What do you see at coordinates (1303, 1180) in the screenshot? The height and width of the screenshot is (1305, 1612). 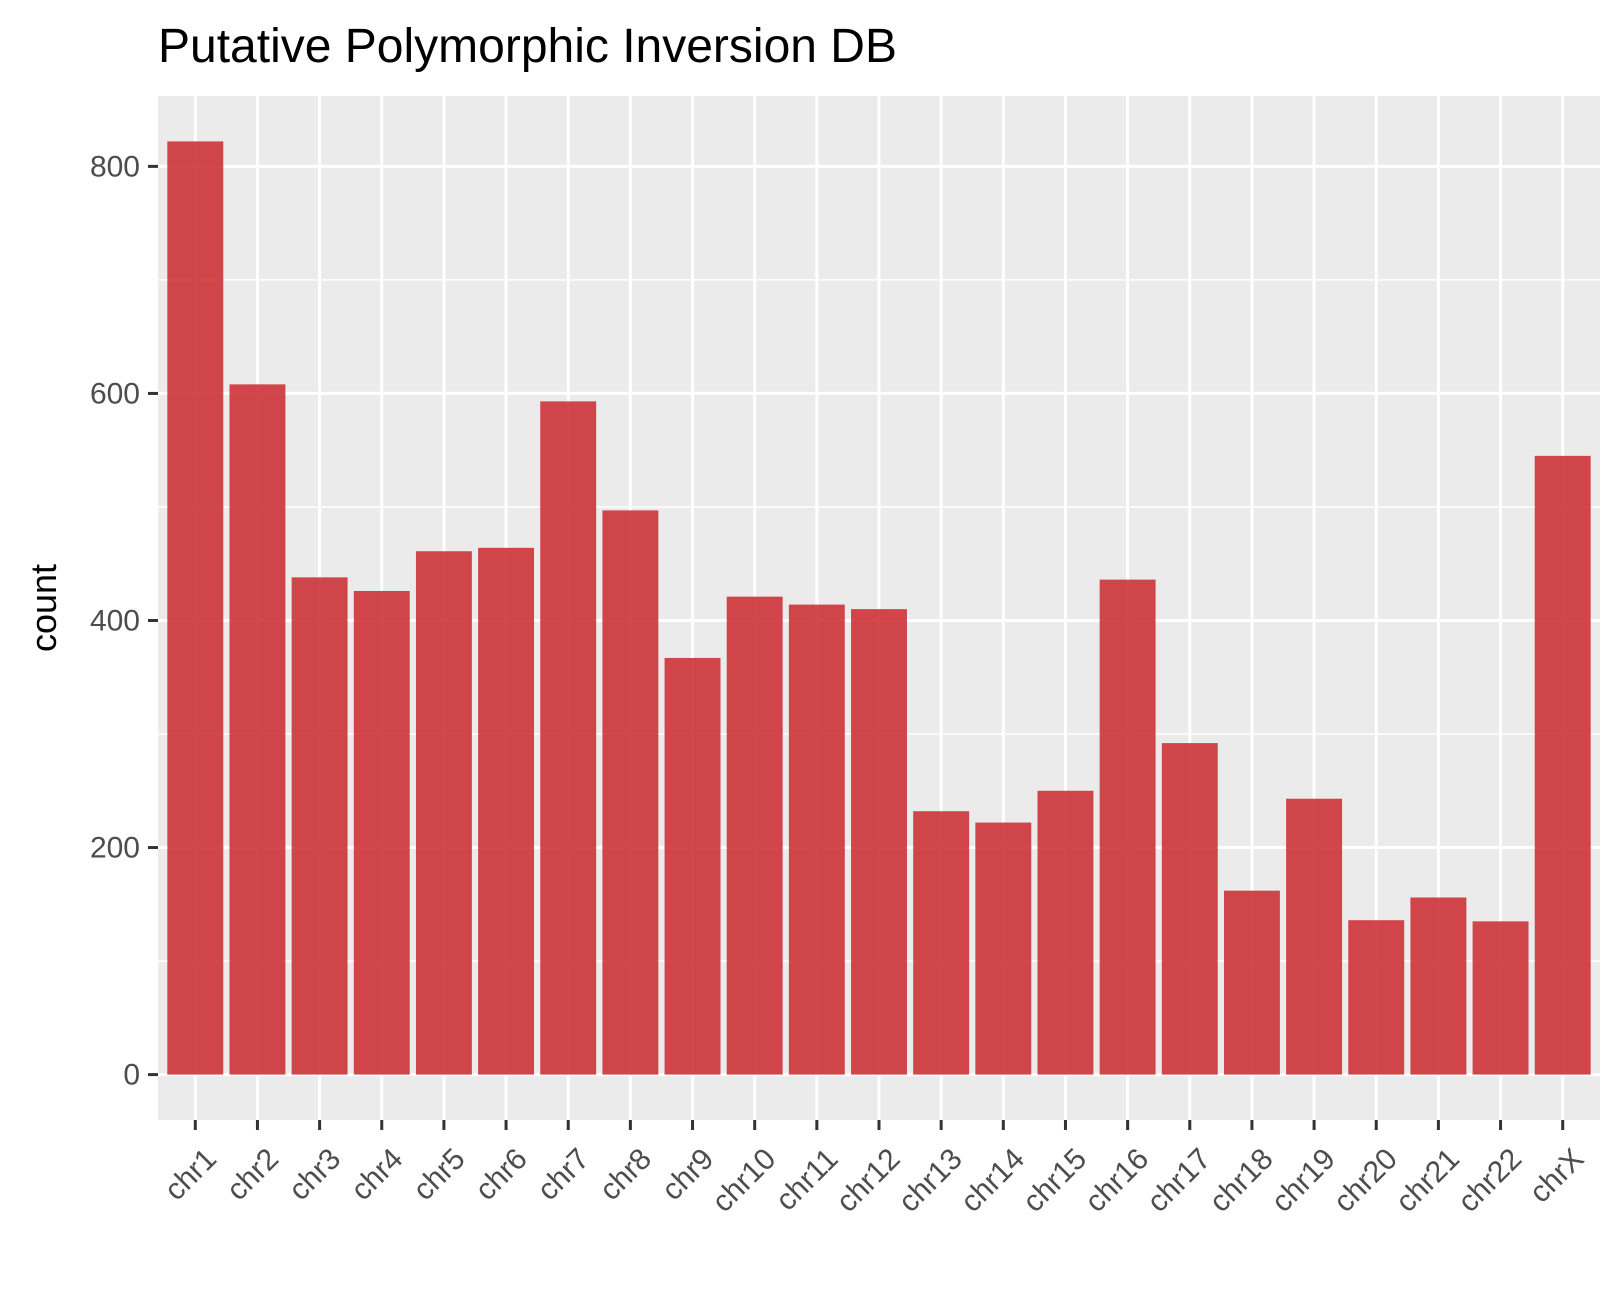 I see `x-tick-label: chr19` at bounding box center [1303, 1180].